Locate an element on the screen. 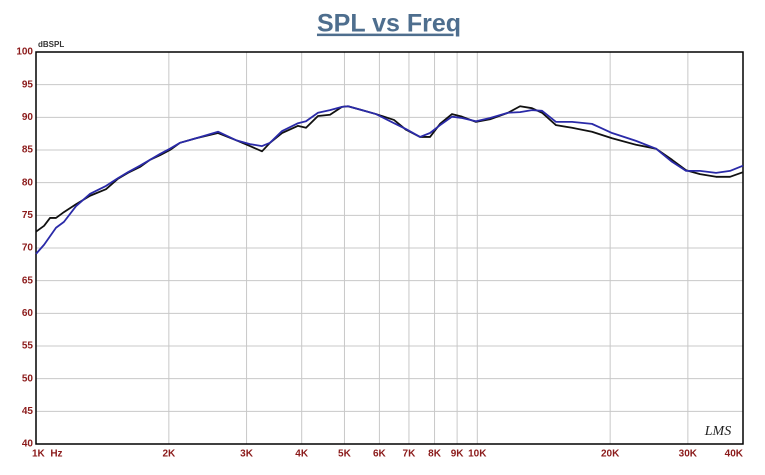 This screenshot has height=475, width=765. x-tick-label: 40K is located at coordinates (734, 454).